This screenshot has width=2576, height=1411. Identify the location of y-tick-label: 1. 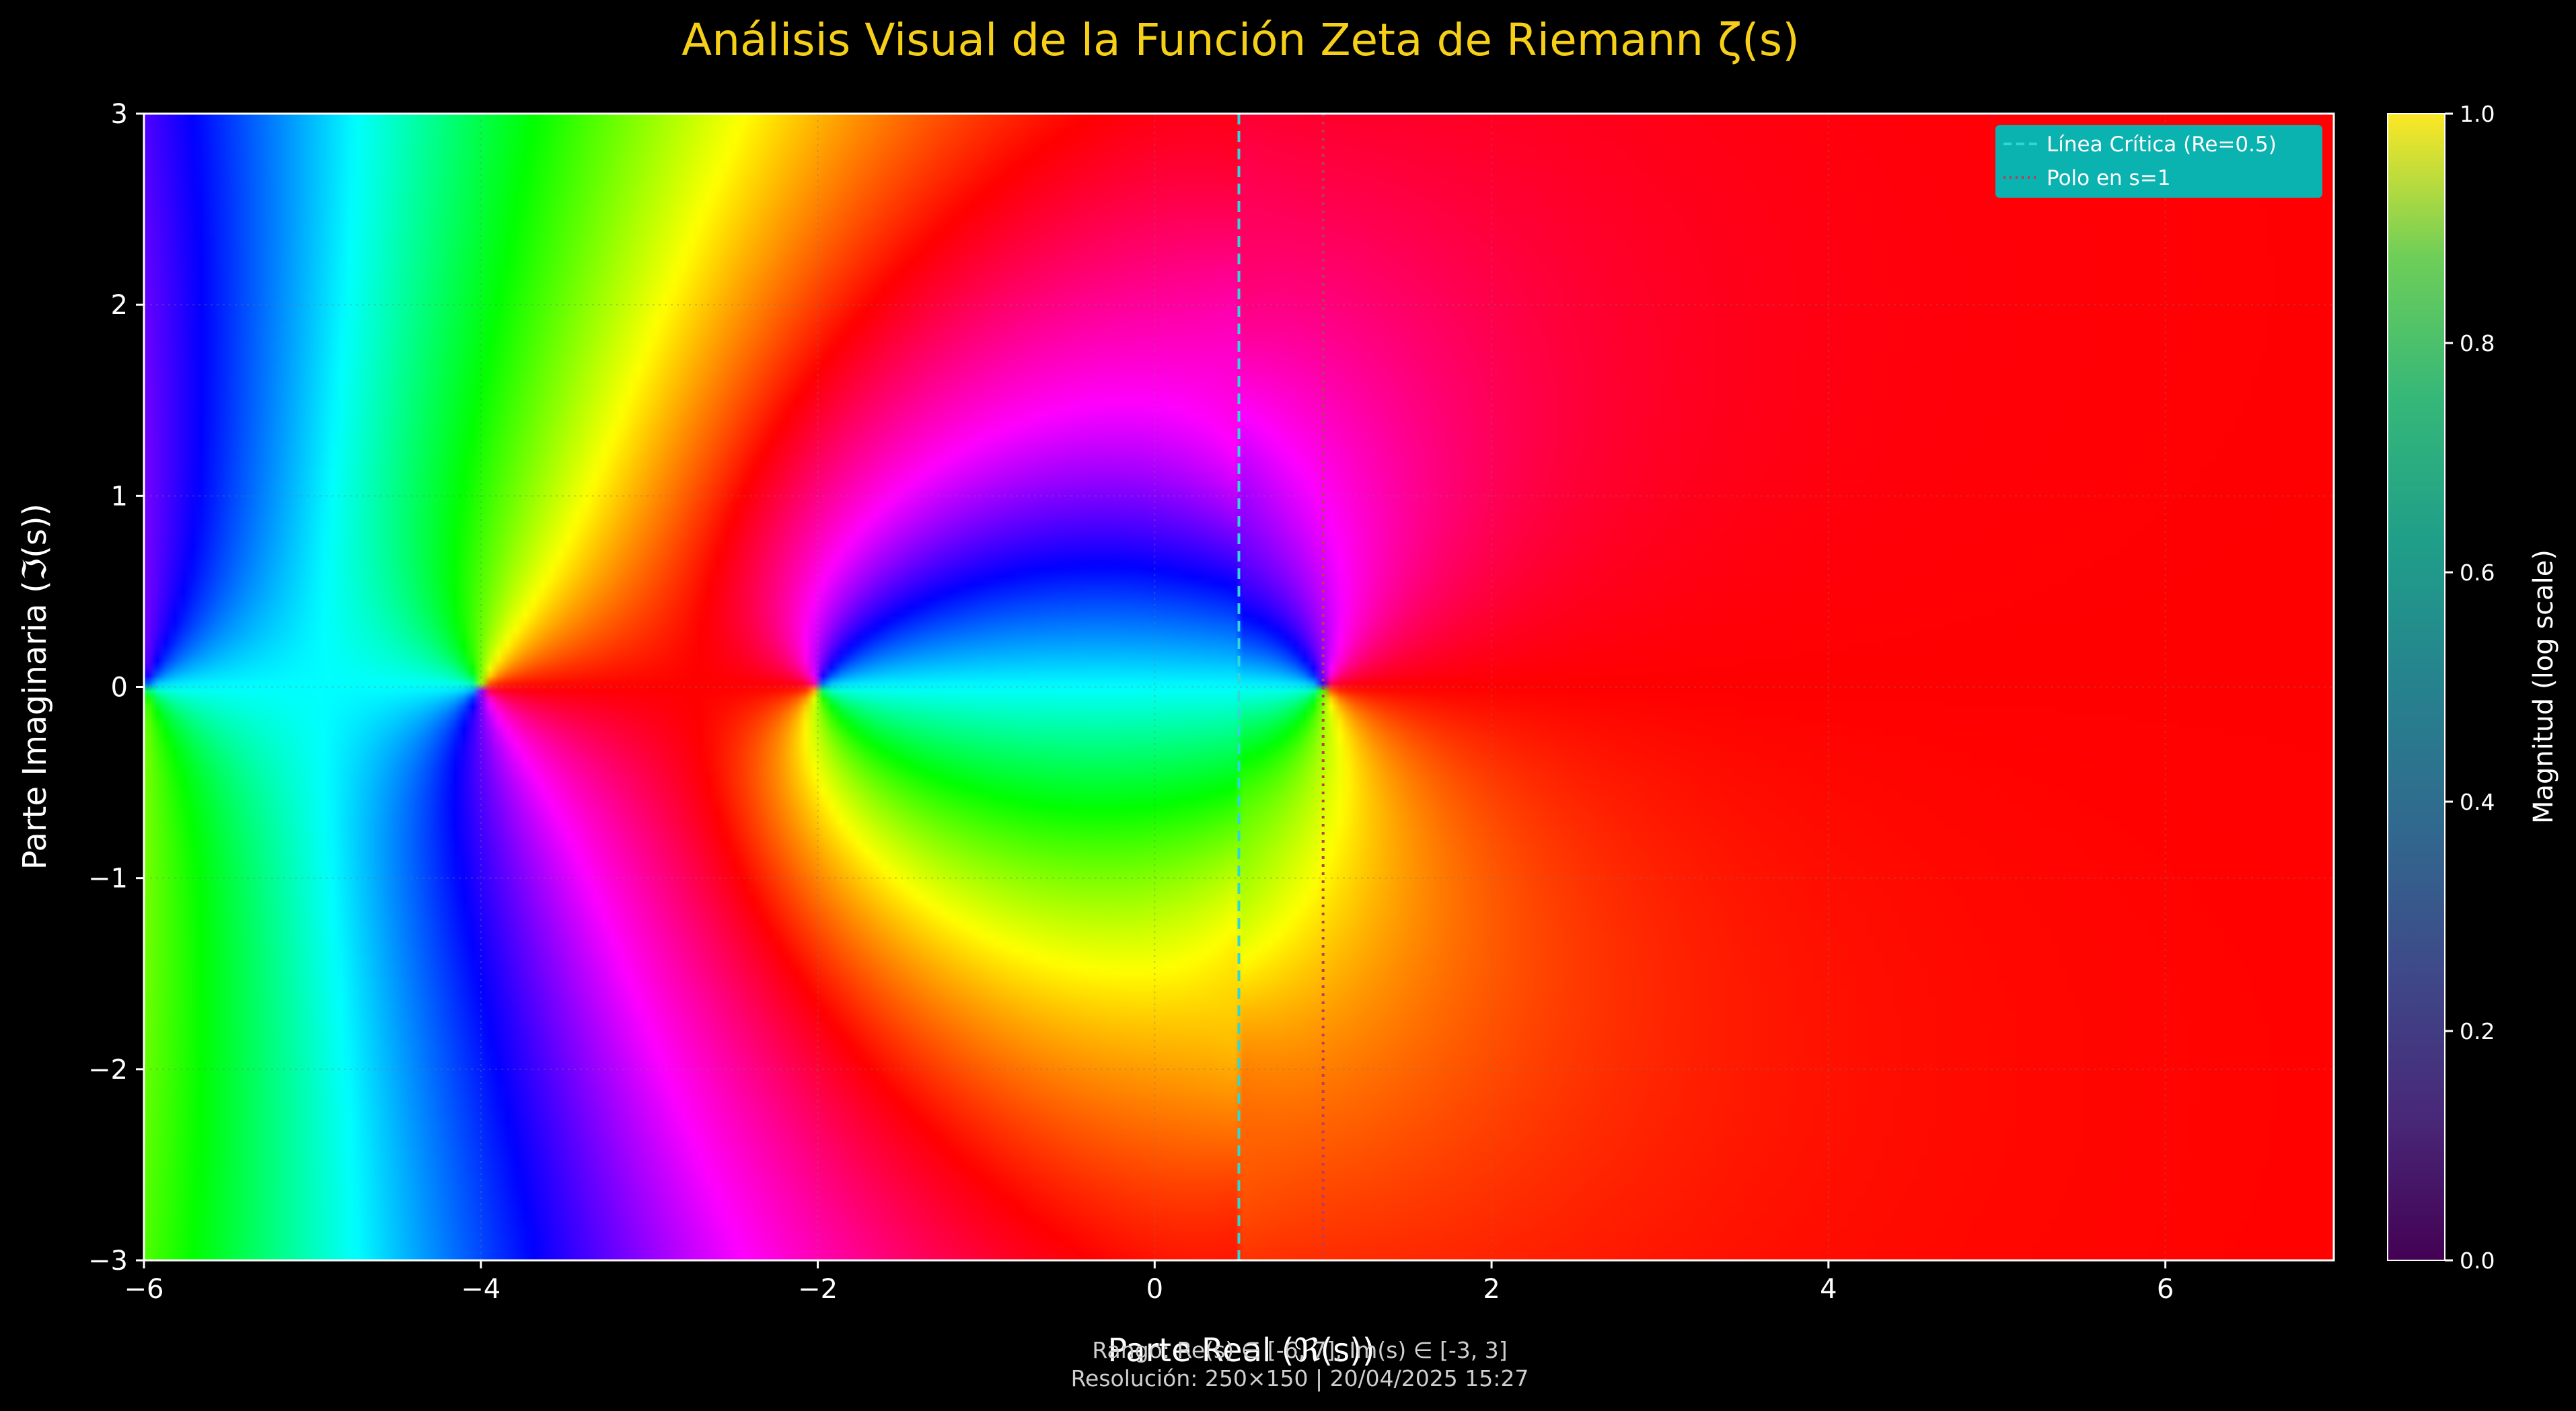
(119, 496).